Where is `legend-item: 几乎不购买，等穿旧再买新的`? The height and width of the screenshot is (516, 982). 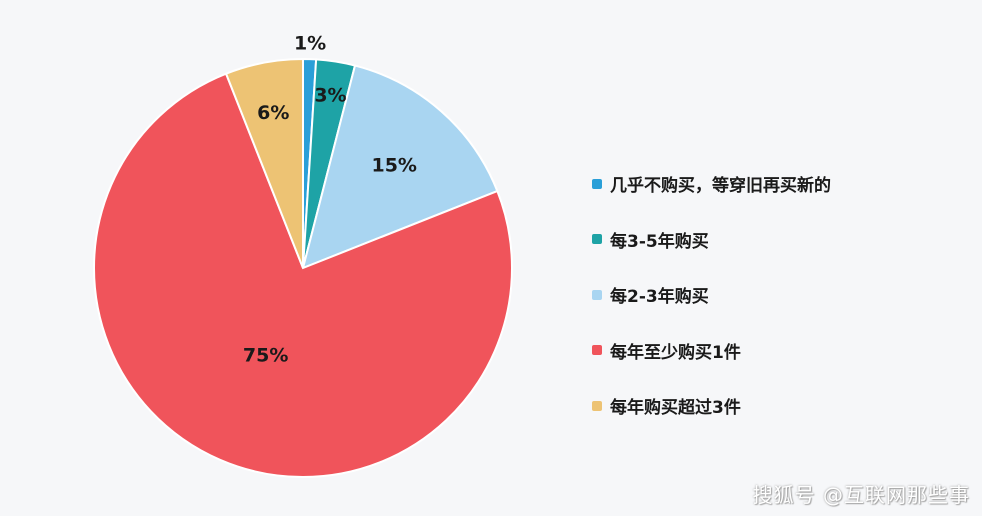
legend-item: 几乎不购买，等穿旧再买新的 is located at coordinates (711, 184).